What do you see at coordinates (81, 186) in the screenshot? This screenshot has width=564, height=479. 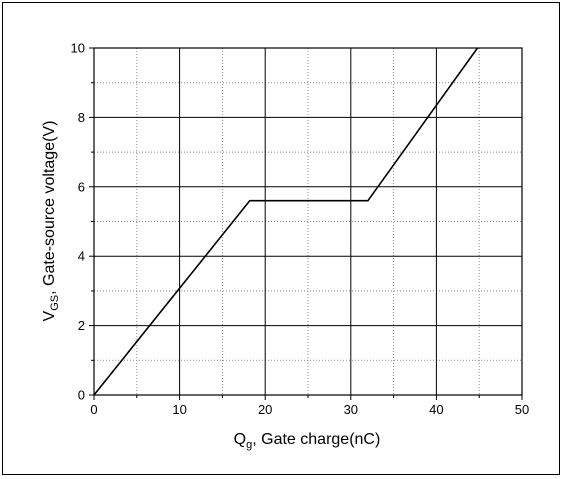 I see `y-tick-label: 6` at bounding box center [81, 186].